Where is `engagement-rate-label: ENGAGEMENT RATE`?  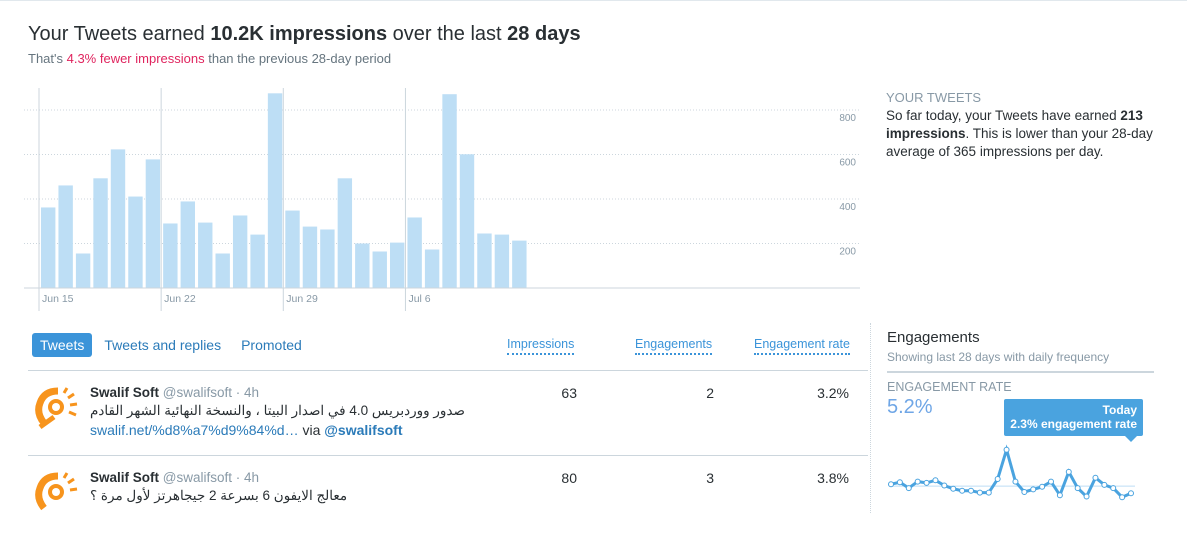
engagement-rate-label: ENGAGEMENT RATE is located at coordinates (949, 387).